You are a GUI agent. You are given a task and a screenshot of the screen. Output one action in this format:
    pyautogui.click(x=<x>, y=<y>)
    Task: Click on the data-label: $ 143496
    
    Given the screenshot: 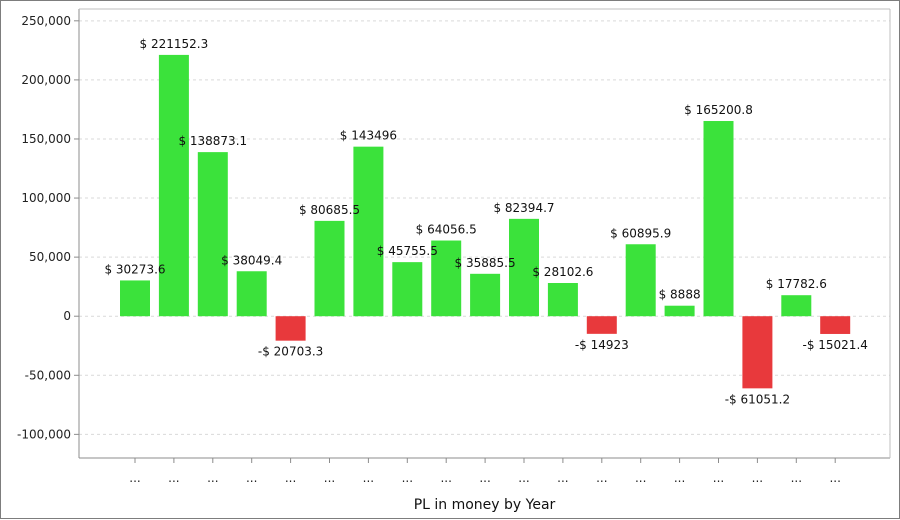 What is the action you would take?
    pyautogui.click(x=368, y=136)
    